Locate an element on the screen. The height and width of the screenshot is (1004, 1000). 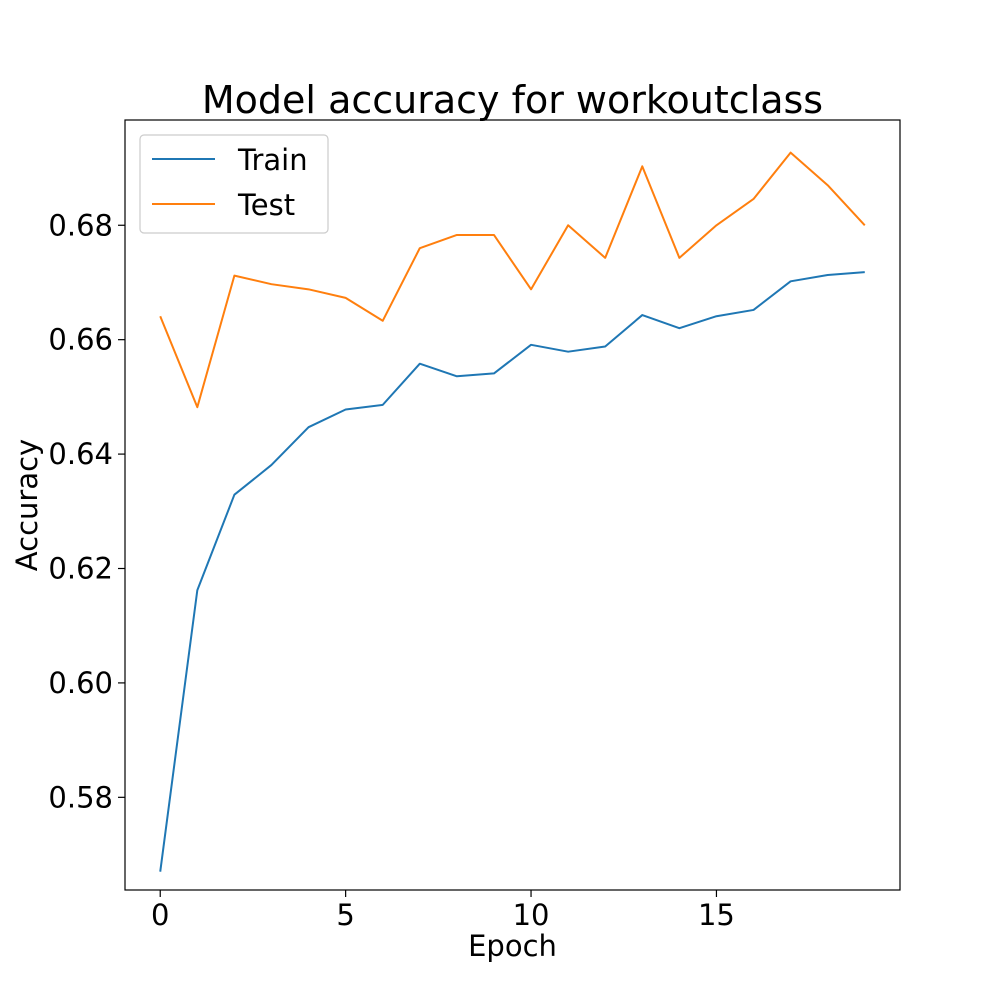
y-tick-label: 0.68 is located at coordinates (80, 225).